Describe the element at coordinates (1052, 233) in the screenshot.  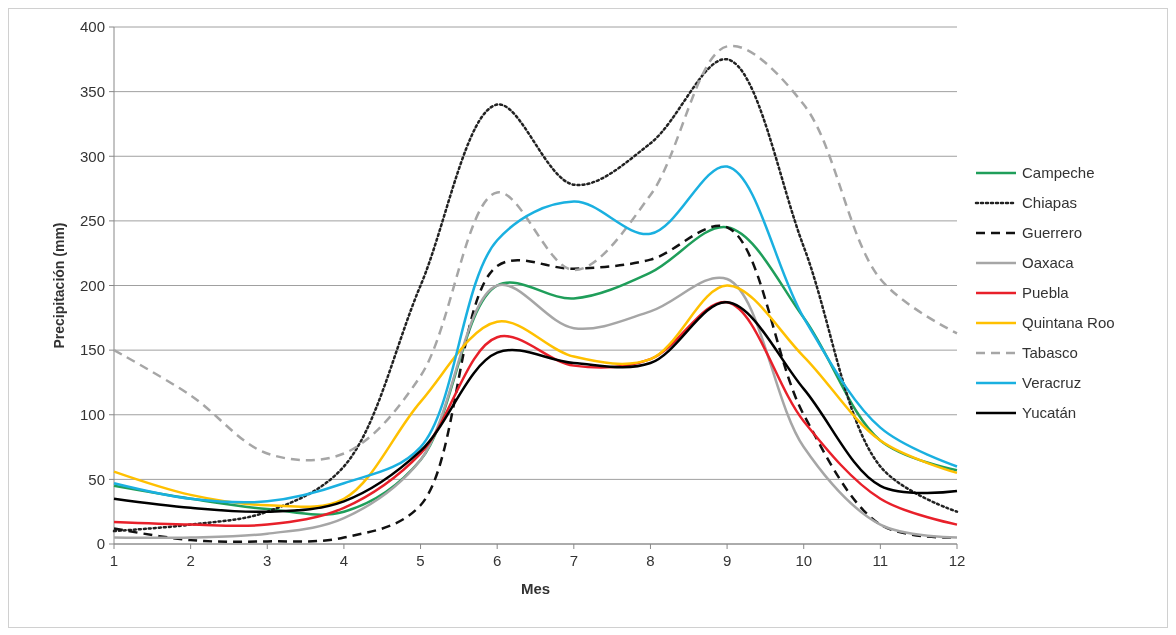
I see `legend-label: Guerrero` at that location.